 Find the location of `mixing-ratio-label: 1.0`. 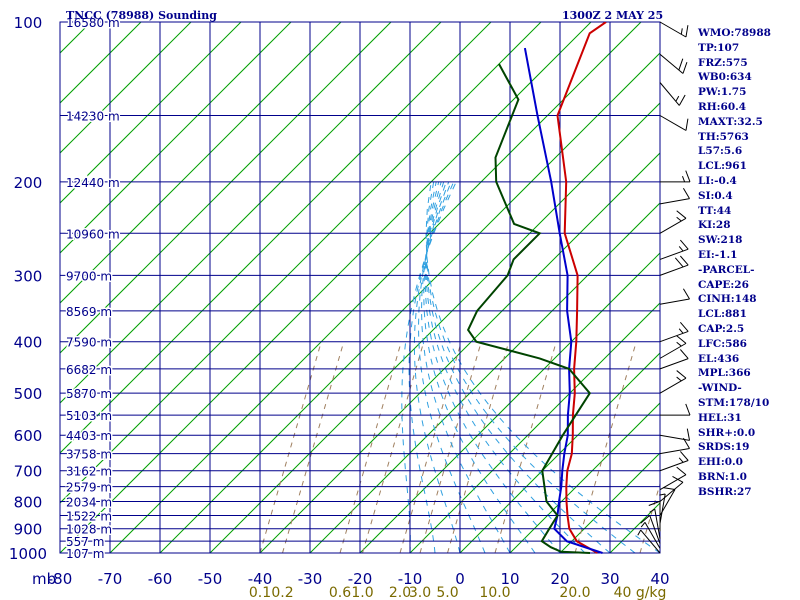

mixing-ratio-label: 1.0 is located at coordinates (362, 592).